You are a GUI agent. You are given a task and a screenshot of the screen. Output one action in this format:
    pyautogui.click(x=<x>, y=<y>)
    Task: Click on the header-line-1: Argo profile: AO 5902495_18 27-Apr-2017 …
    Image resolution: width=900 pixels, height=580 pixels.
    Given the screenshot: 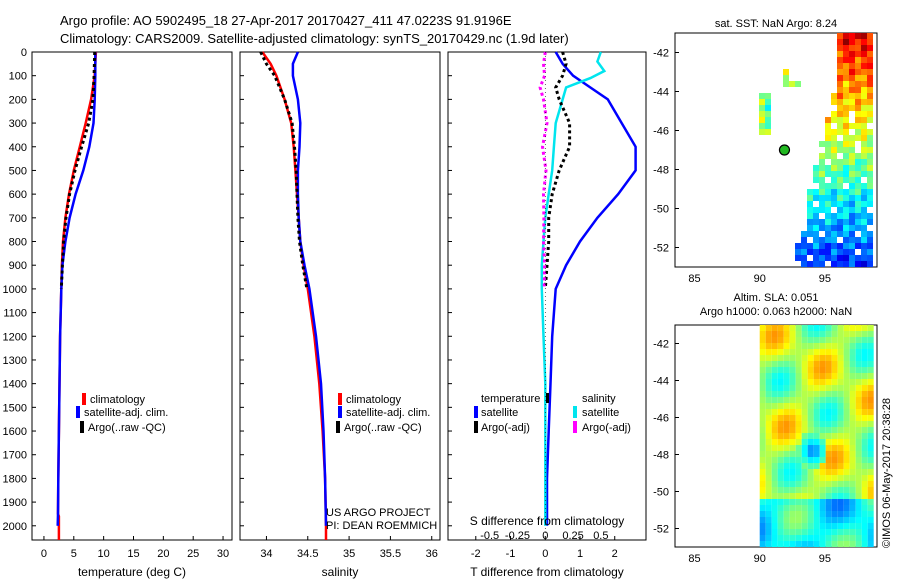 What is the action you would take?
    pyautogui.click(x=286, y=20)
    